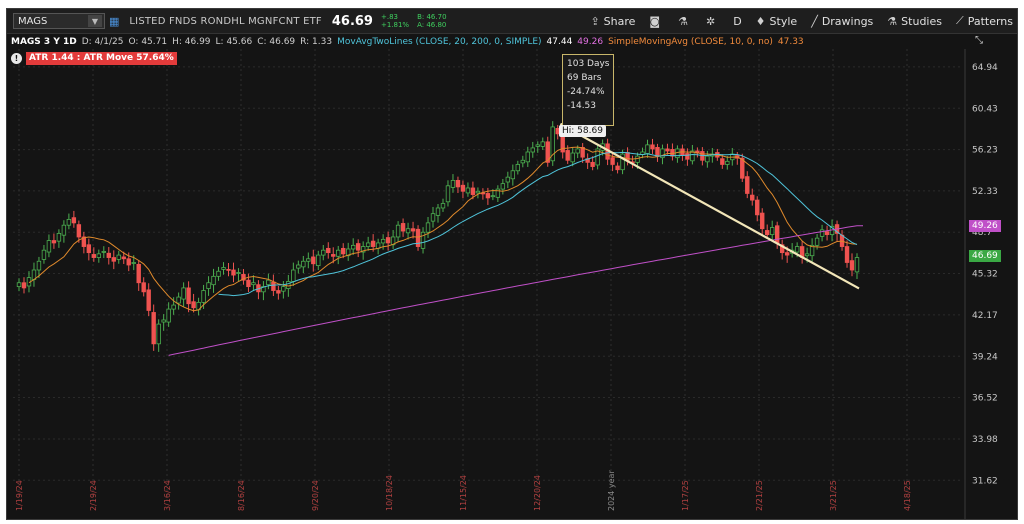 The width and height of the screenshot is (1024, 524). What do you see at coordinates (979, 40) in the screenshot?
I see `crosshair-toggle-icon: ⤡` at bounding box center [979, 40].